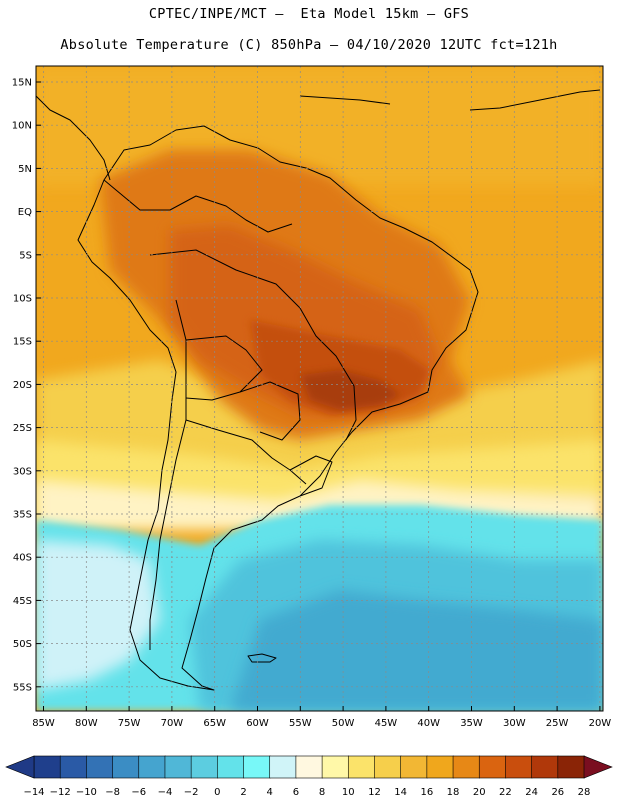 The width and height of the screenshot is (618, 800). Describe the element at coordinates (168, 474) in the screenshot. I see `andes-border` at that location.